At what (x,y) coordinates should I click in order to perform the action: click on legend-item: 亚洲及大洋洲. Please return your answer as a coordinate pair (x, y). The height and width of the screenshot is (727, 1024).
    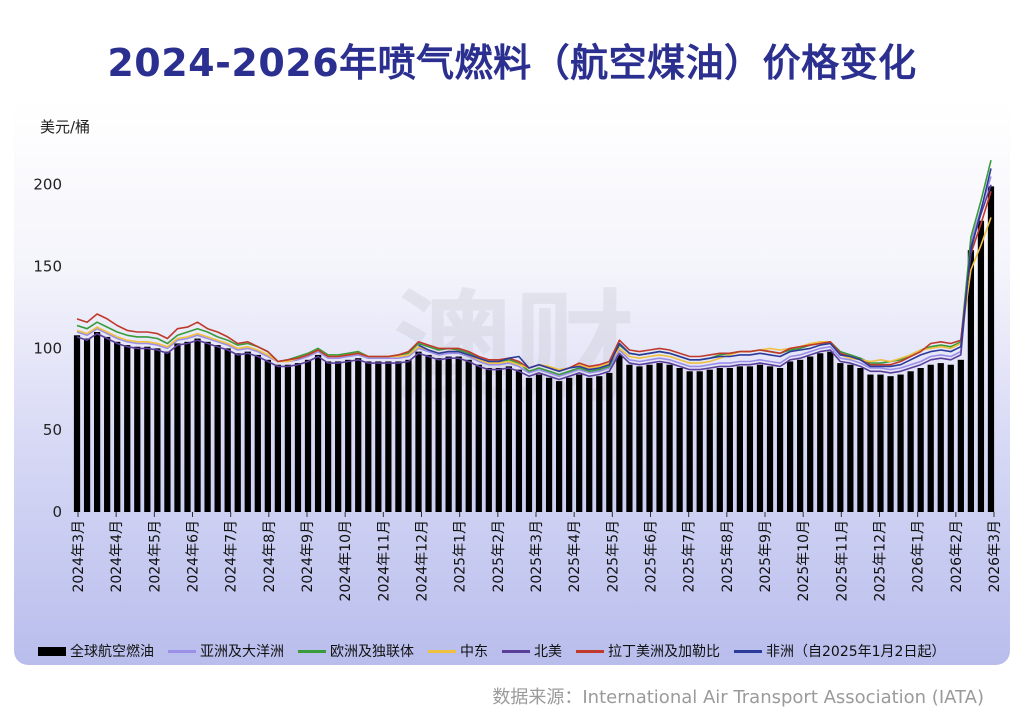
    Looking at the image, I should click on (226, 651).